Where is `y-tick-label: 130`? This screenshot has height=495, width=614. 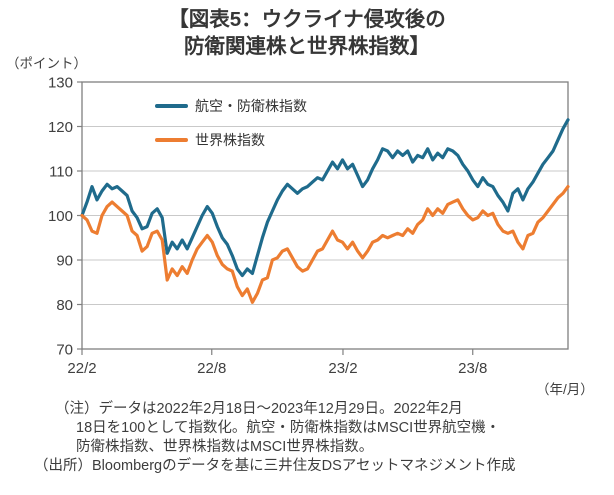 y-tick-label: 130 is located at coordinates (60, 83).